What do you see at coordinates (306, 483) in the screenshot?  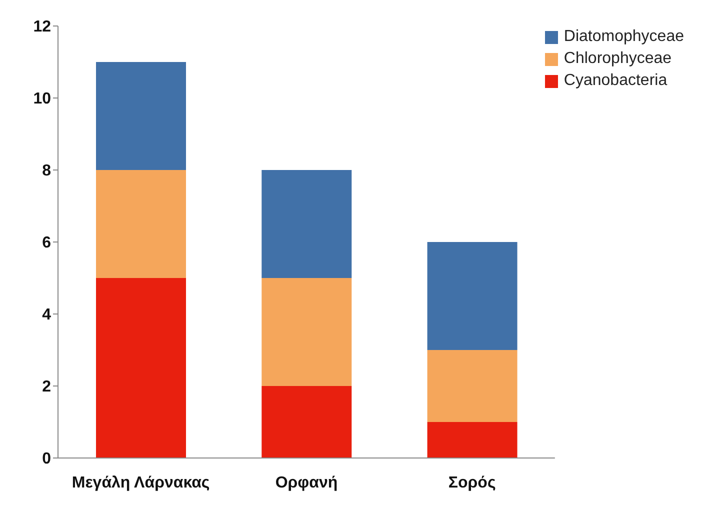 I see `x-tick-label: Ορφανή` at bounding box center [306, 483].